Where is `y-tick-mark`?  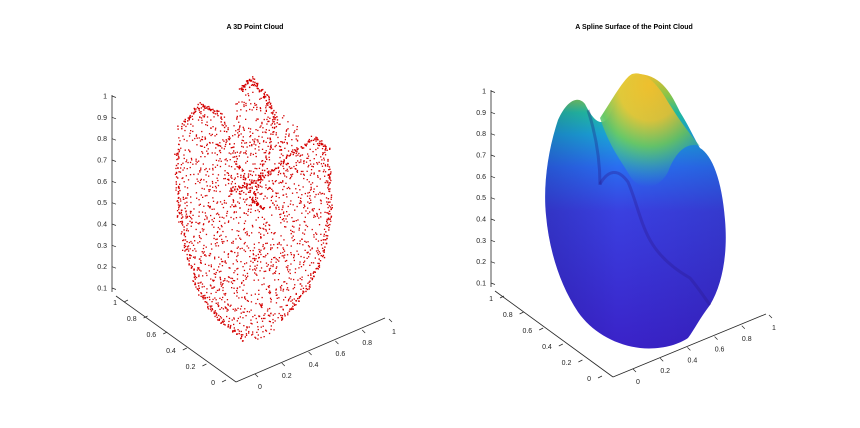
y-tick-mark is located at coordinates (204, 365).